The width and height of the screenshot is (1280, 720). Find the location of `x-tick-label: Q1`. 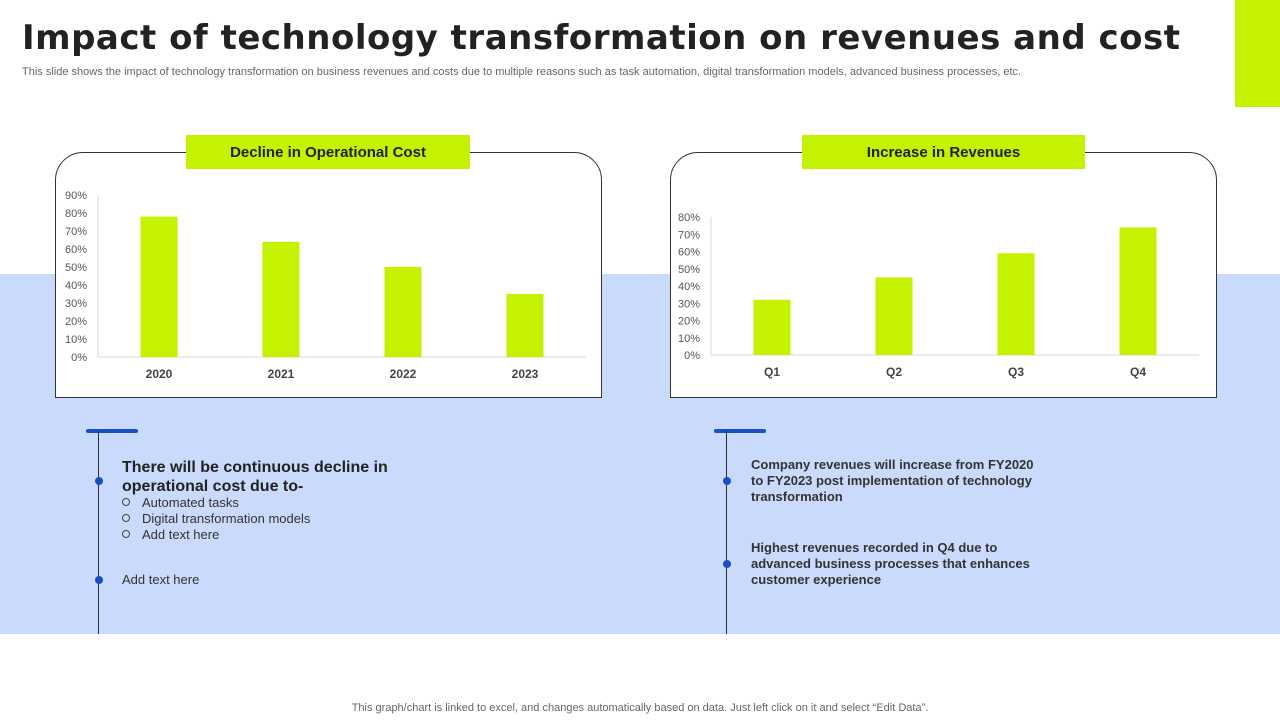

x-tick-label: Q1 is located at coordinates (772, 372).